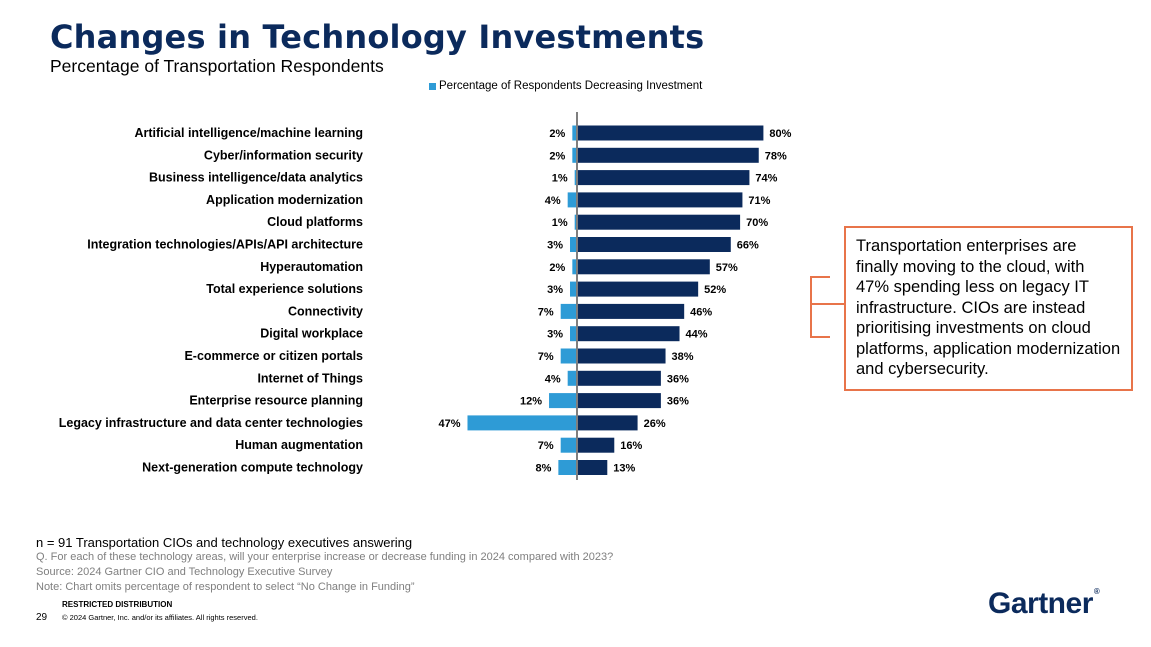 The width and height of the screenshot is (1151, 647). Describe the element at coordinates (311, 334) in the screenshot. I see `category-label: Digital workplace` at that location.